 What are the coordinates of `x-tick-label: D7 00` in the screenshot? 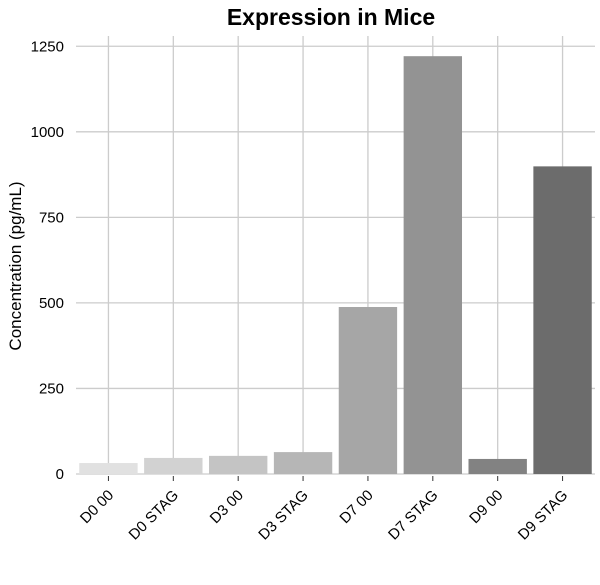 It's located at (356, 507).